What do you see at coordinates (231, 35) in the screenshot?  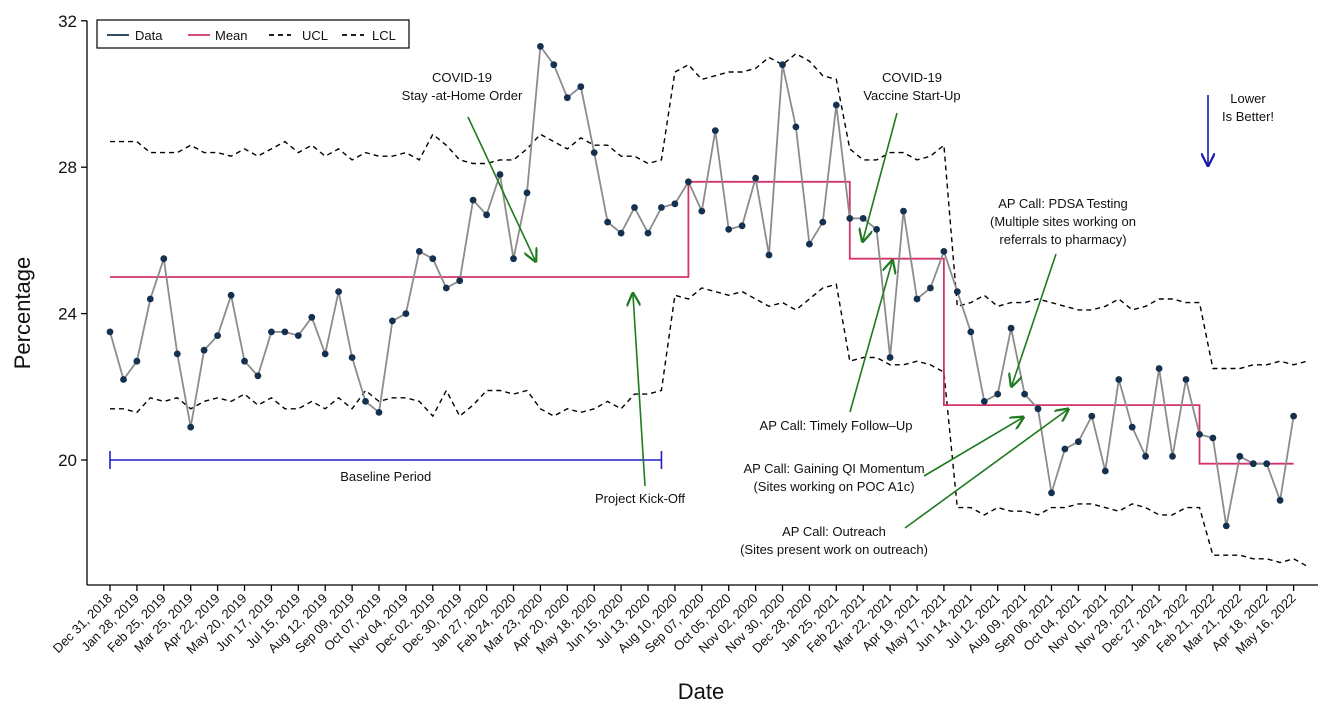 I see `legend-label-mean: Mean` at bounding box center [231, 35].